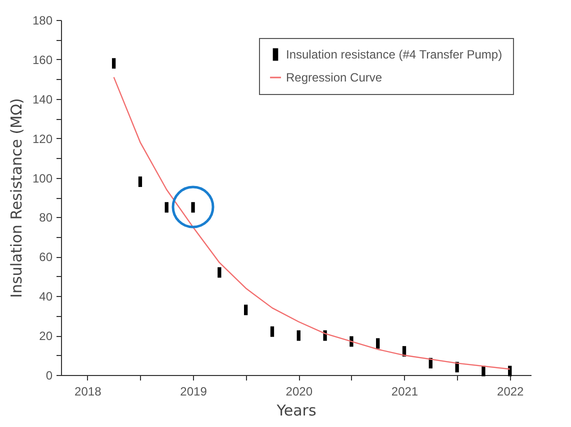  I want to click on y-tick-label: 160, so click(42, 59).